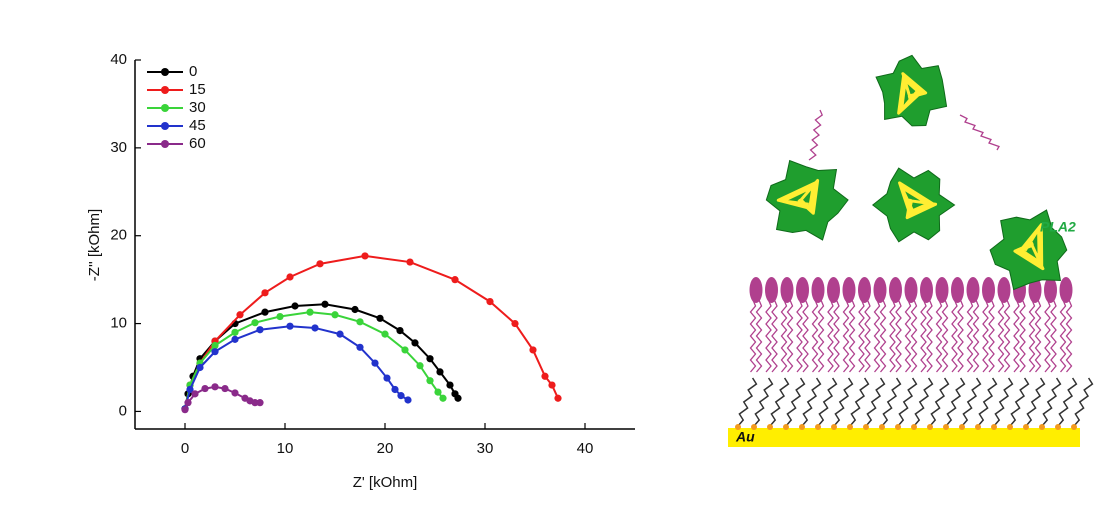 This screenshot has height=513, width=1119. What do you see at coordinates (197, 143) in the screenshot?
I see `legend-label: 60` at bounding box center [197, 143].